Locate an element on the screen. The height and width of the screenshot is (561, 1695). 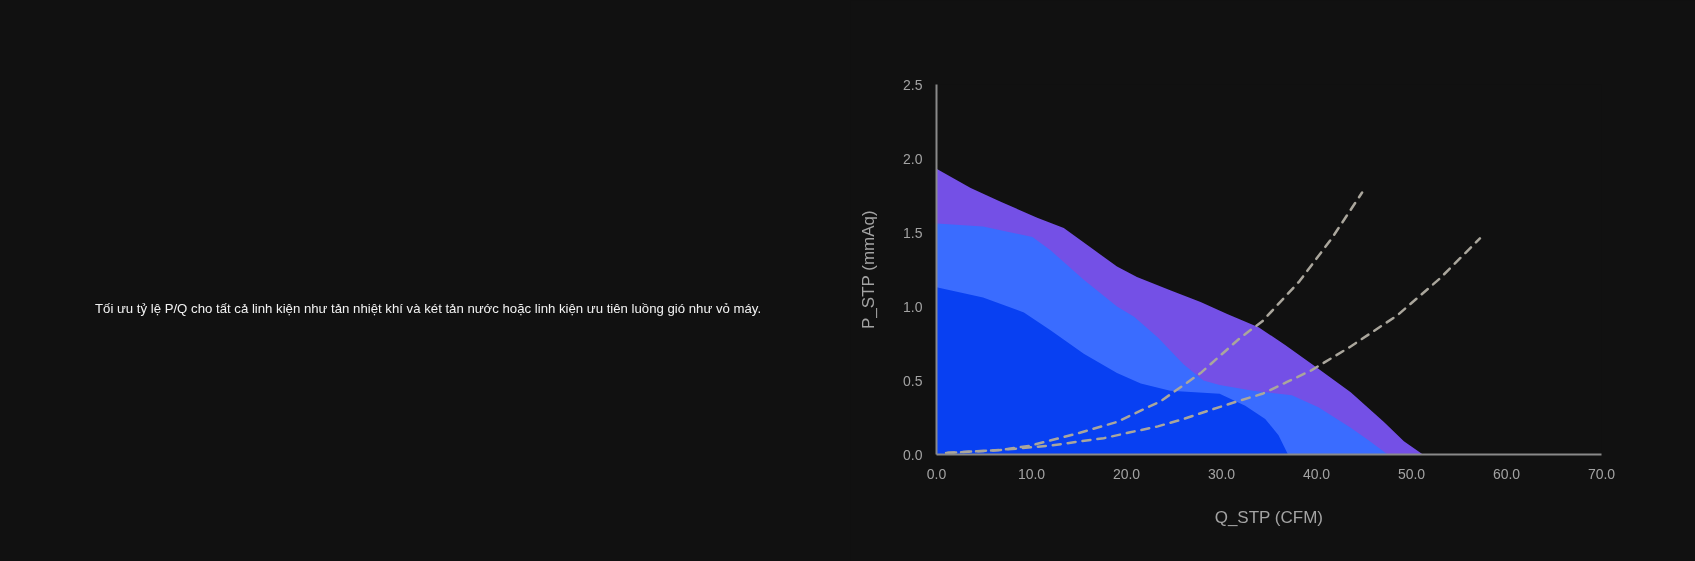
text: Tối ưu tỷ lệ P/Q cho tất cả linh kiện như tản nhiệt khí và két tản nước hoặc linh kiện ưu tiên luồng gió như vỏ máy. is located at coordinates (428, 308).